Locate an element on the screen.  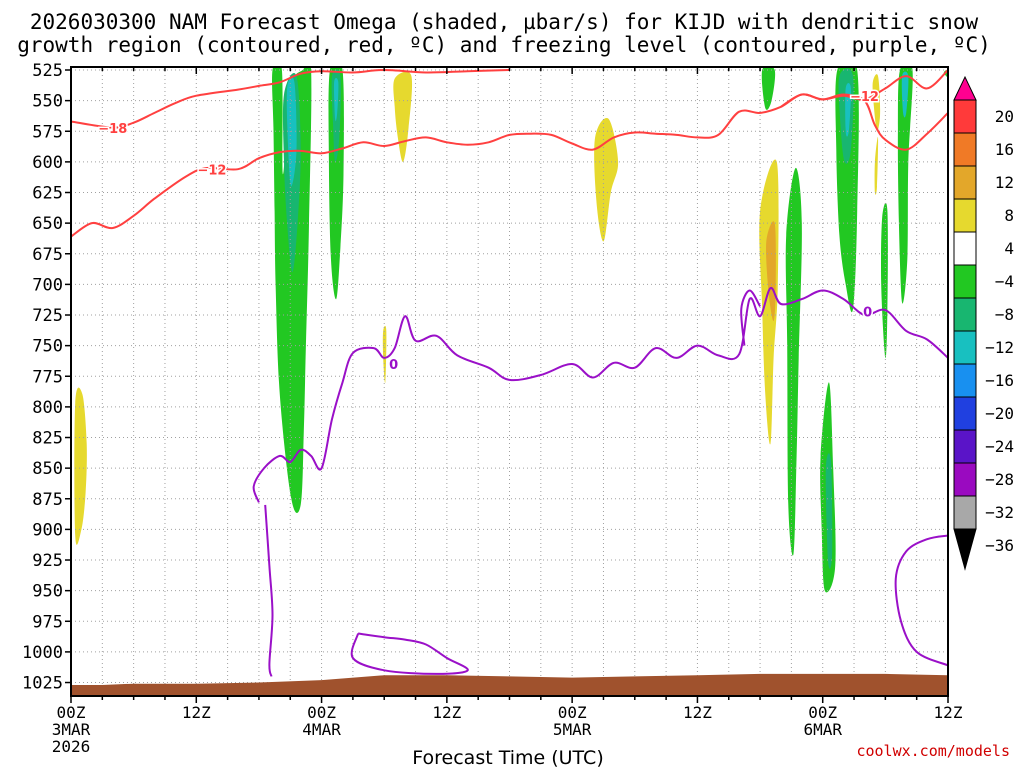
contour-label: −18 is located at coordinates (112, 129).